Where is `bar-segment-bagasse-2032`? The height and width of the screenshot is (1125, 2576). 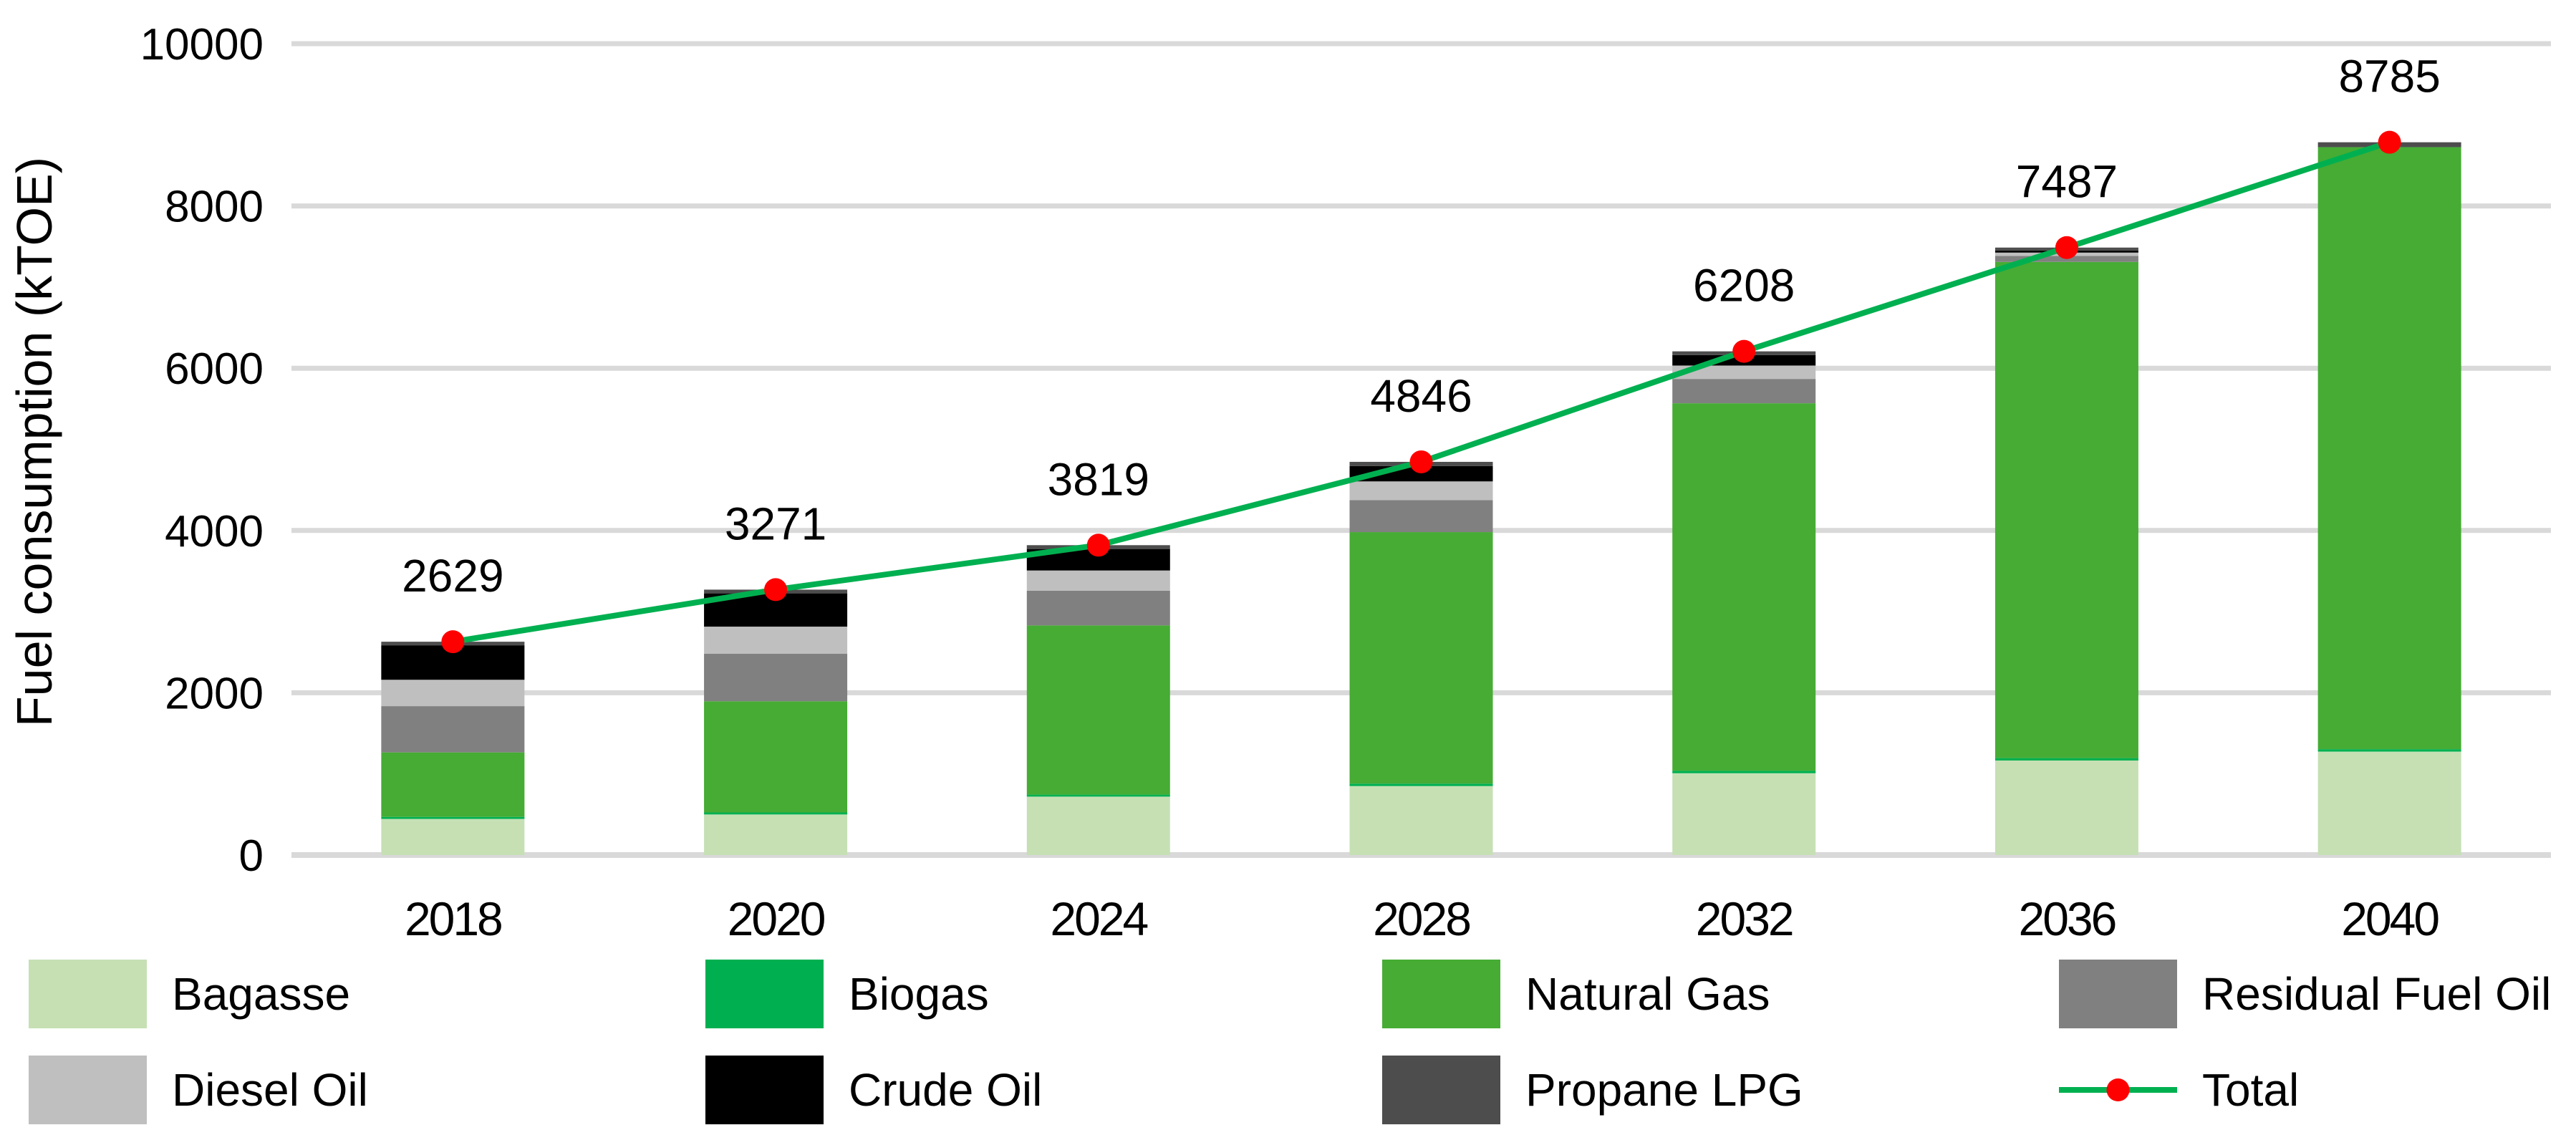 bar-segment-bagasse-2032 is located at coordinates (1744, 814).